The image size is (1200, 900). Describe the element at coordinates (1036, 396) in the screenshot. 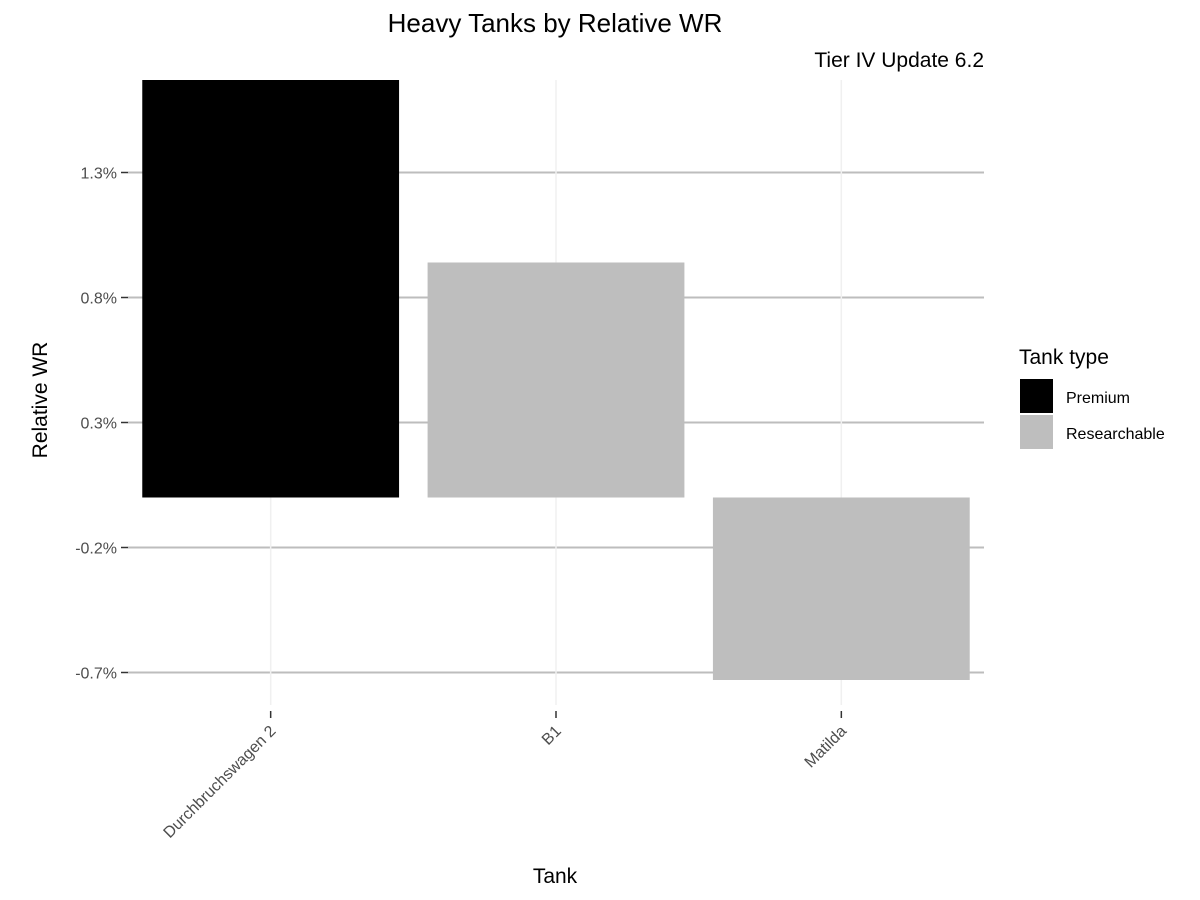

I see `legend-swatch-premium` at that location.